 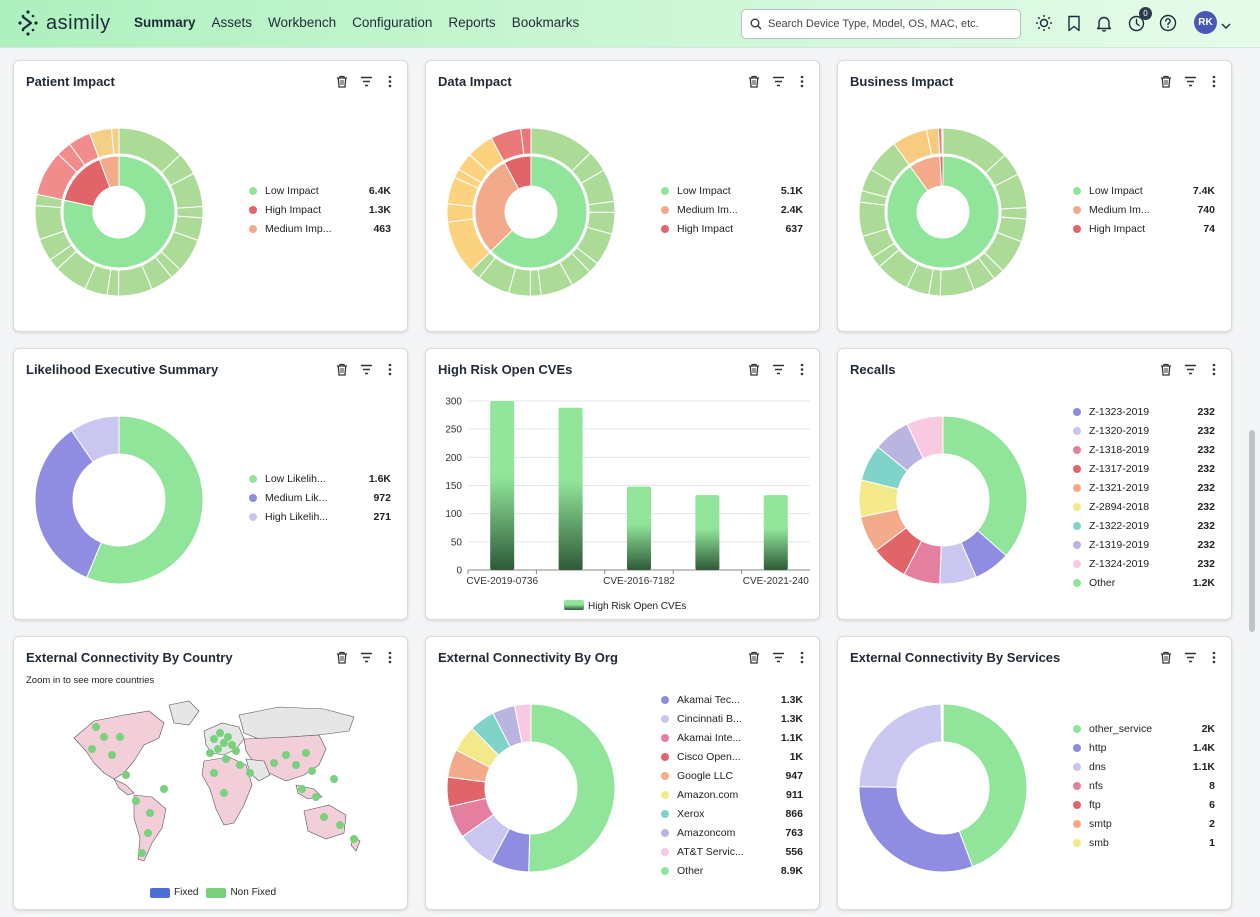 I want to click on legend-item: Other 8.9K, so click(x=732, y=870).